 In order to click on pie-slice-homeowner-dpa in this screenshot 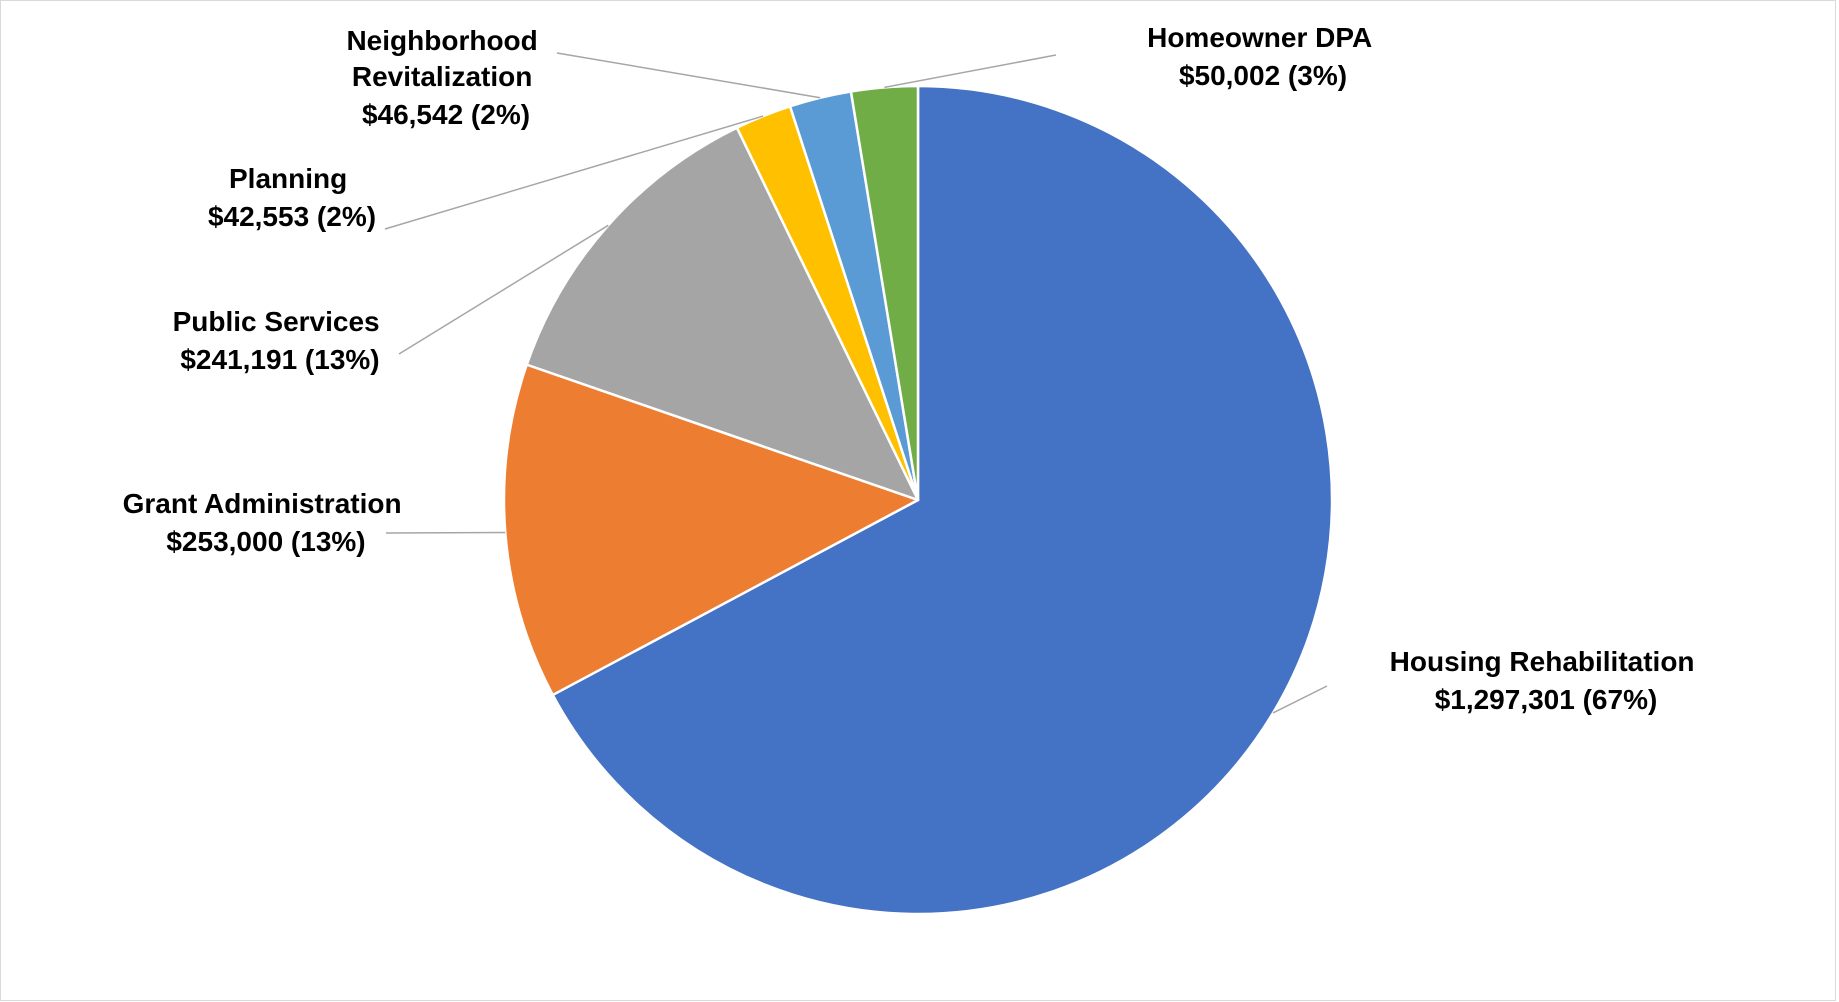, I will do `click(884, 293)`.